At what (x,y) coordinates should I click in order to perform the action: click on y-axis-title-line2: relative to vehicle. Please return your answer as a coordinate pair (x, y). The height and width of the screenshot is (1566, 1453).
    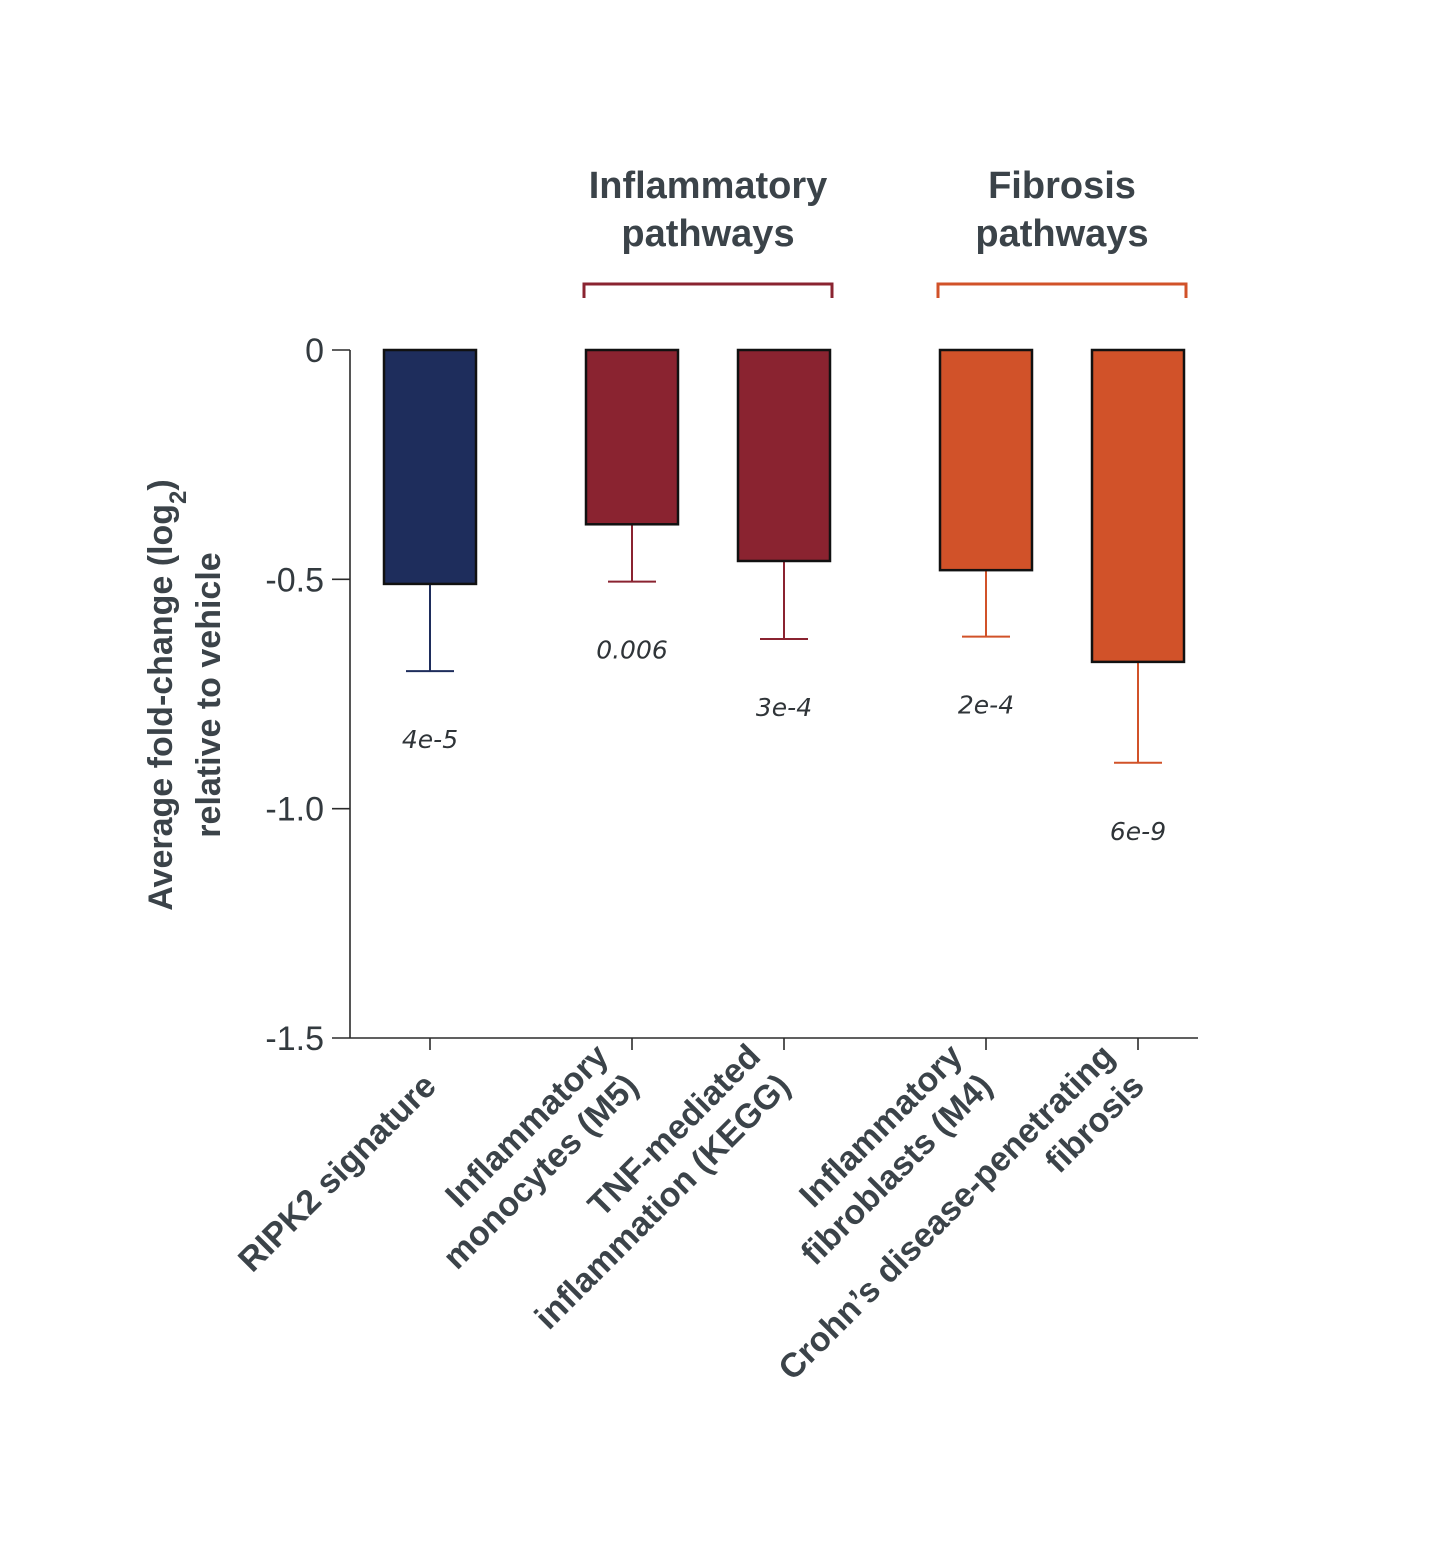
    Looking at the image, I should click on (209, 694).